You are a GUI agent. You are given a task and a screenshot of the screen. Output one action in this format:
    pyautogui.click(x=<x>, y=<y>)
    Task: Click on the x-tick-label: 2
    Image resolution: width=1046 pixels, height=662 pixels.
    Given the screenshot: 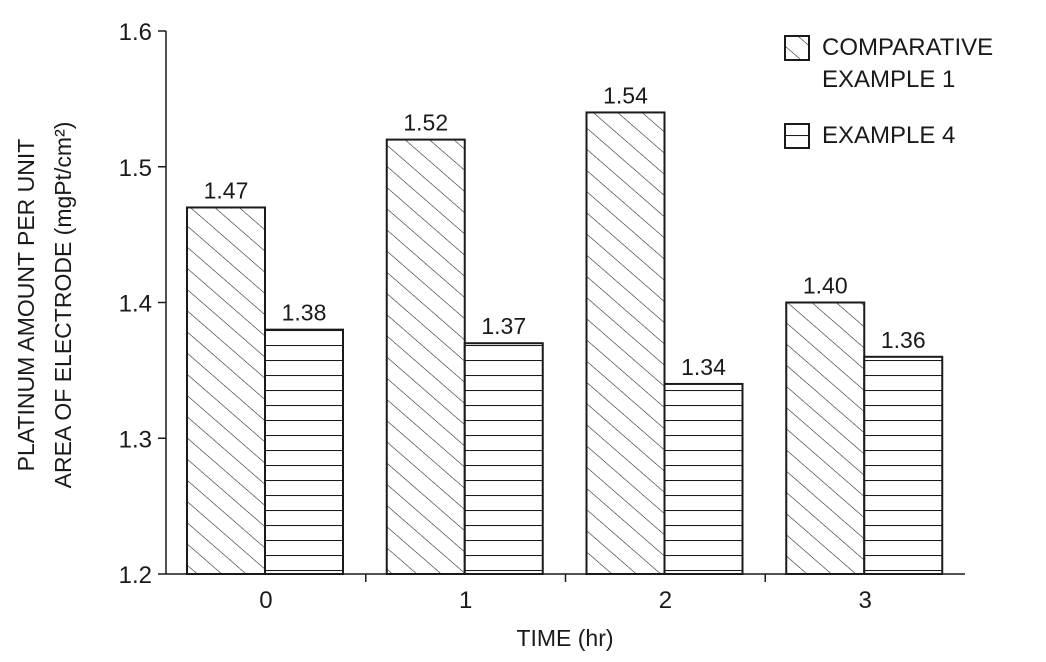 What is the action you would take?
    pyautogui.click(x=665, y=600)
    